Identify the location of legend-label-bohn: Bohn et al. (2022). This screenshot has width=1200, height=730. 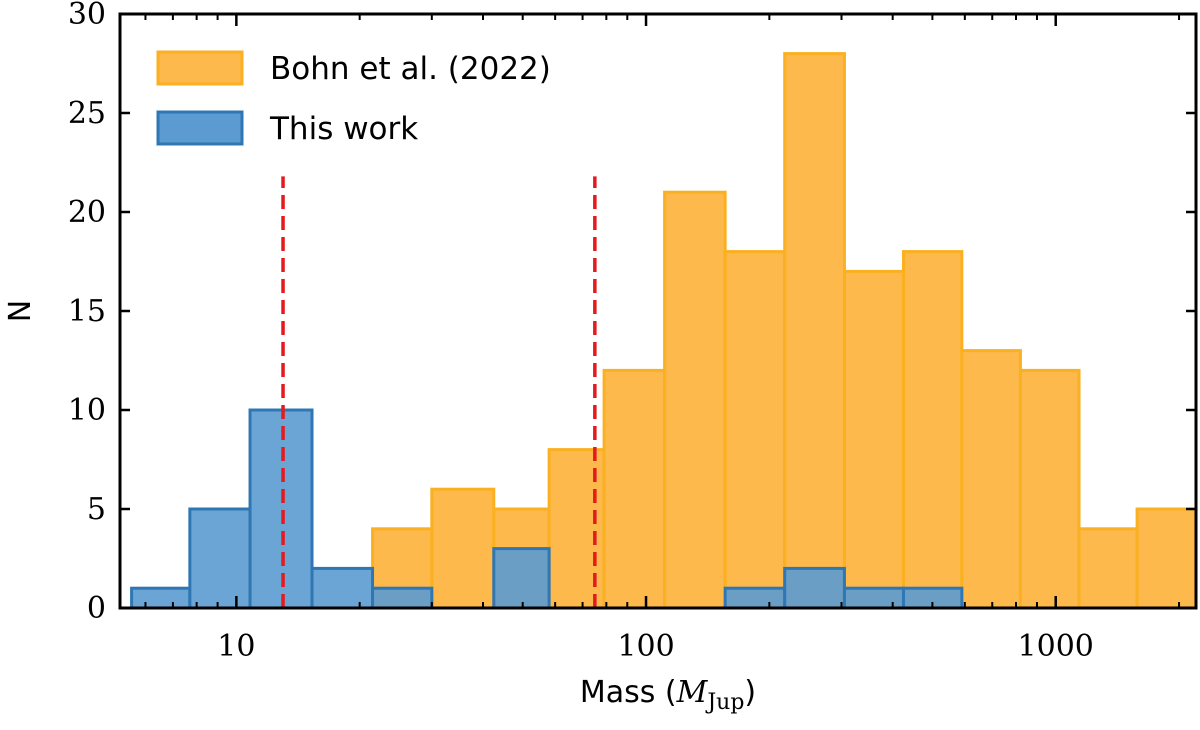
(410, 69).